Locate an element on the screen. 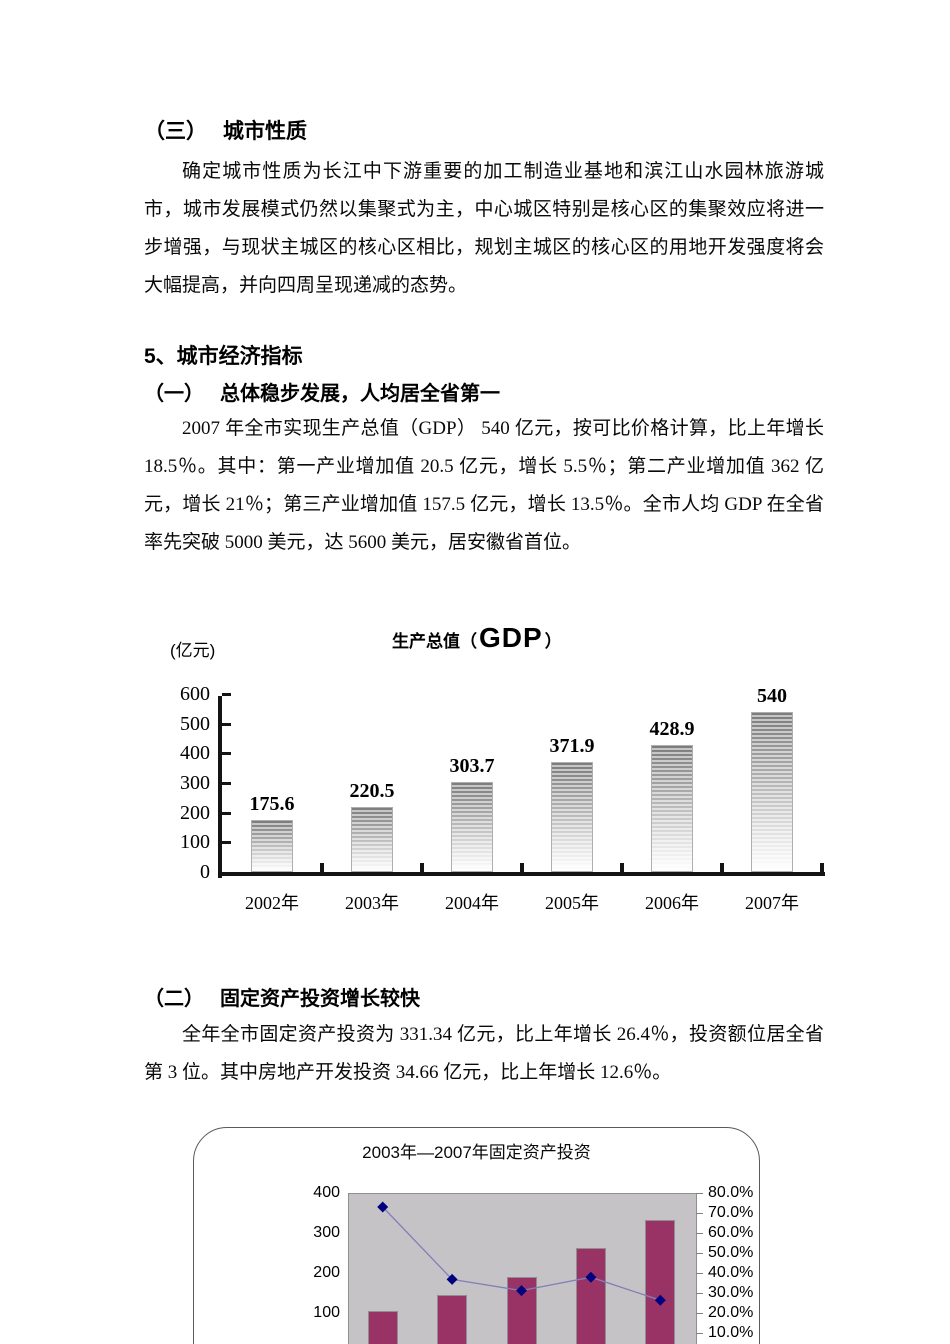 This screenshot has height=1344, width=950. chart-title-suffix: ） is located at coordinates (553, 641).